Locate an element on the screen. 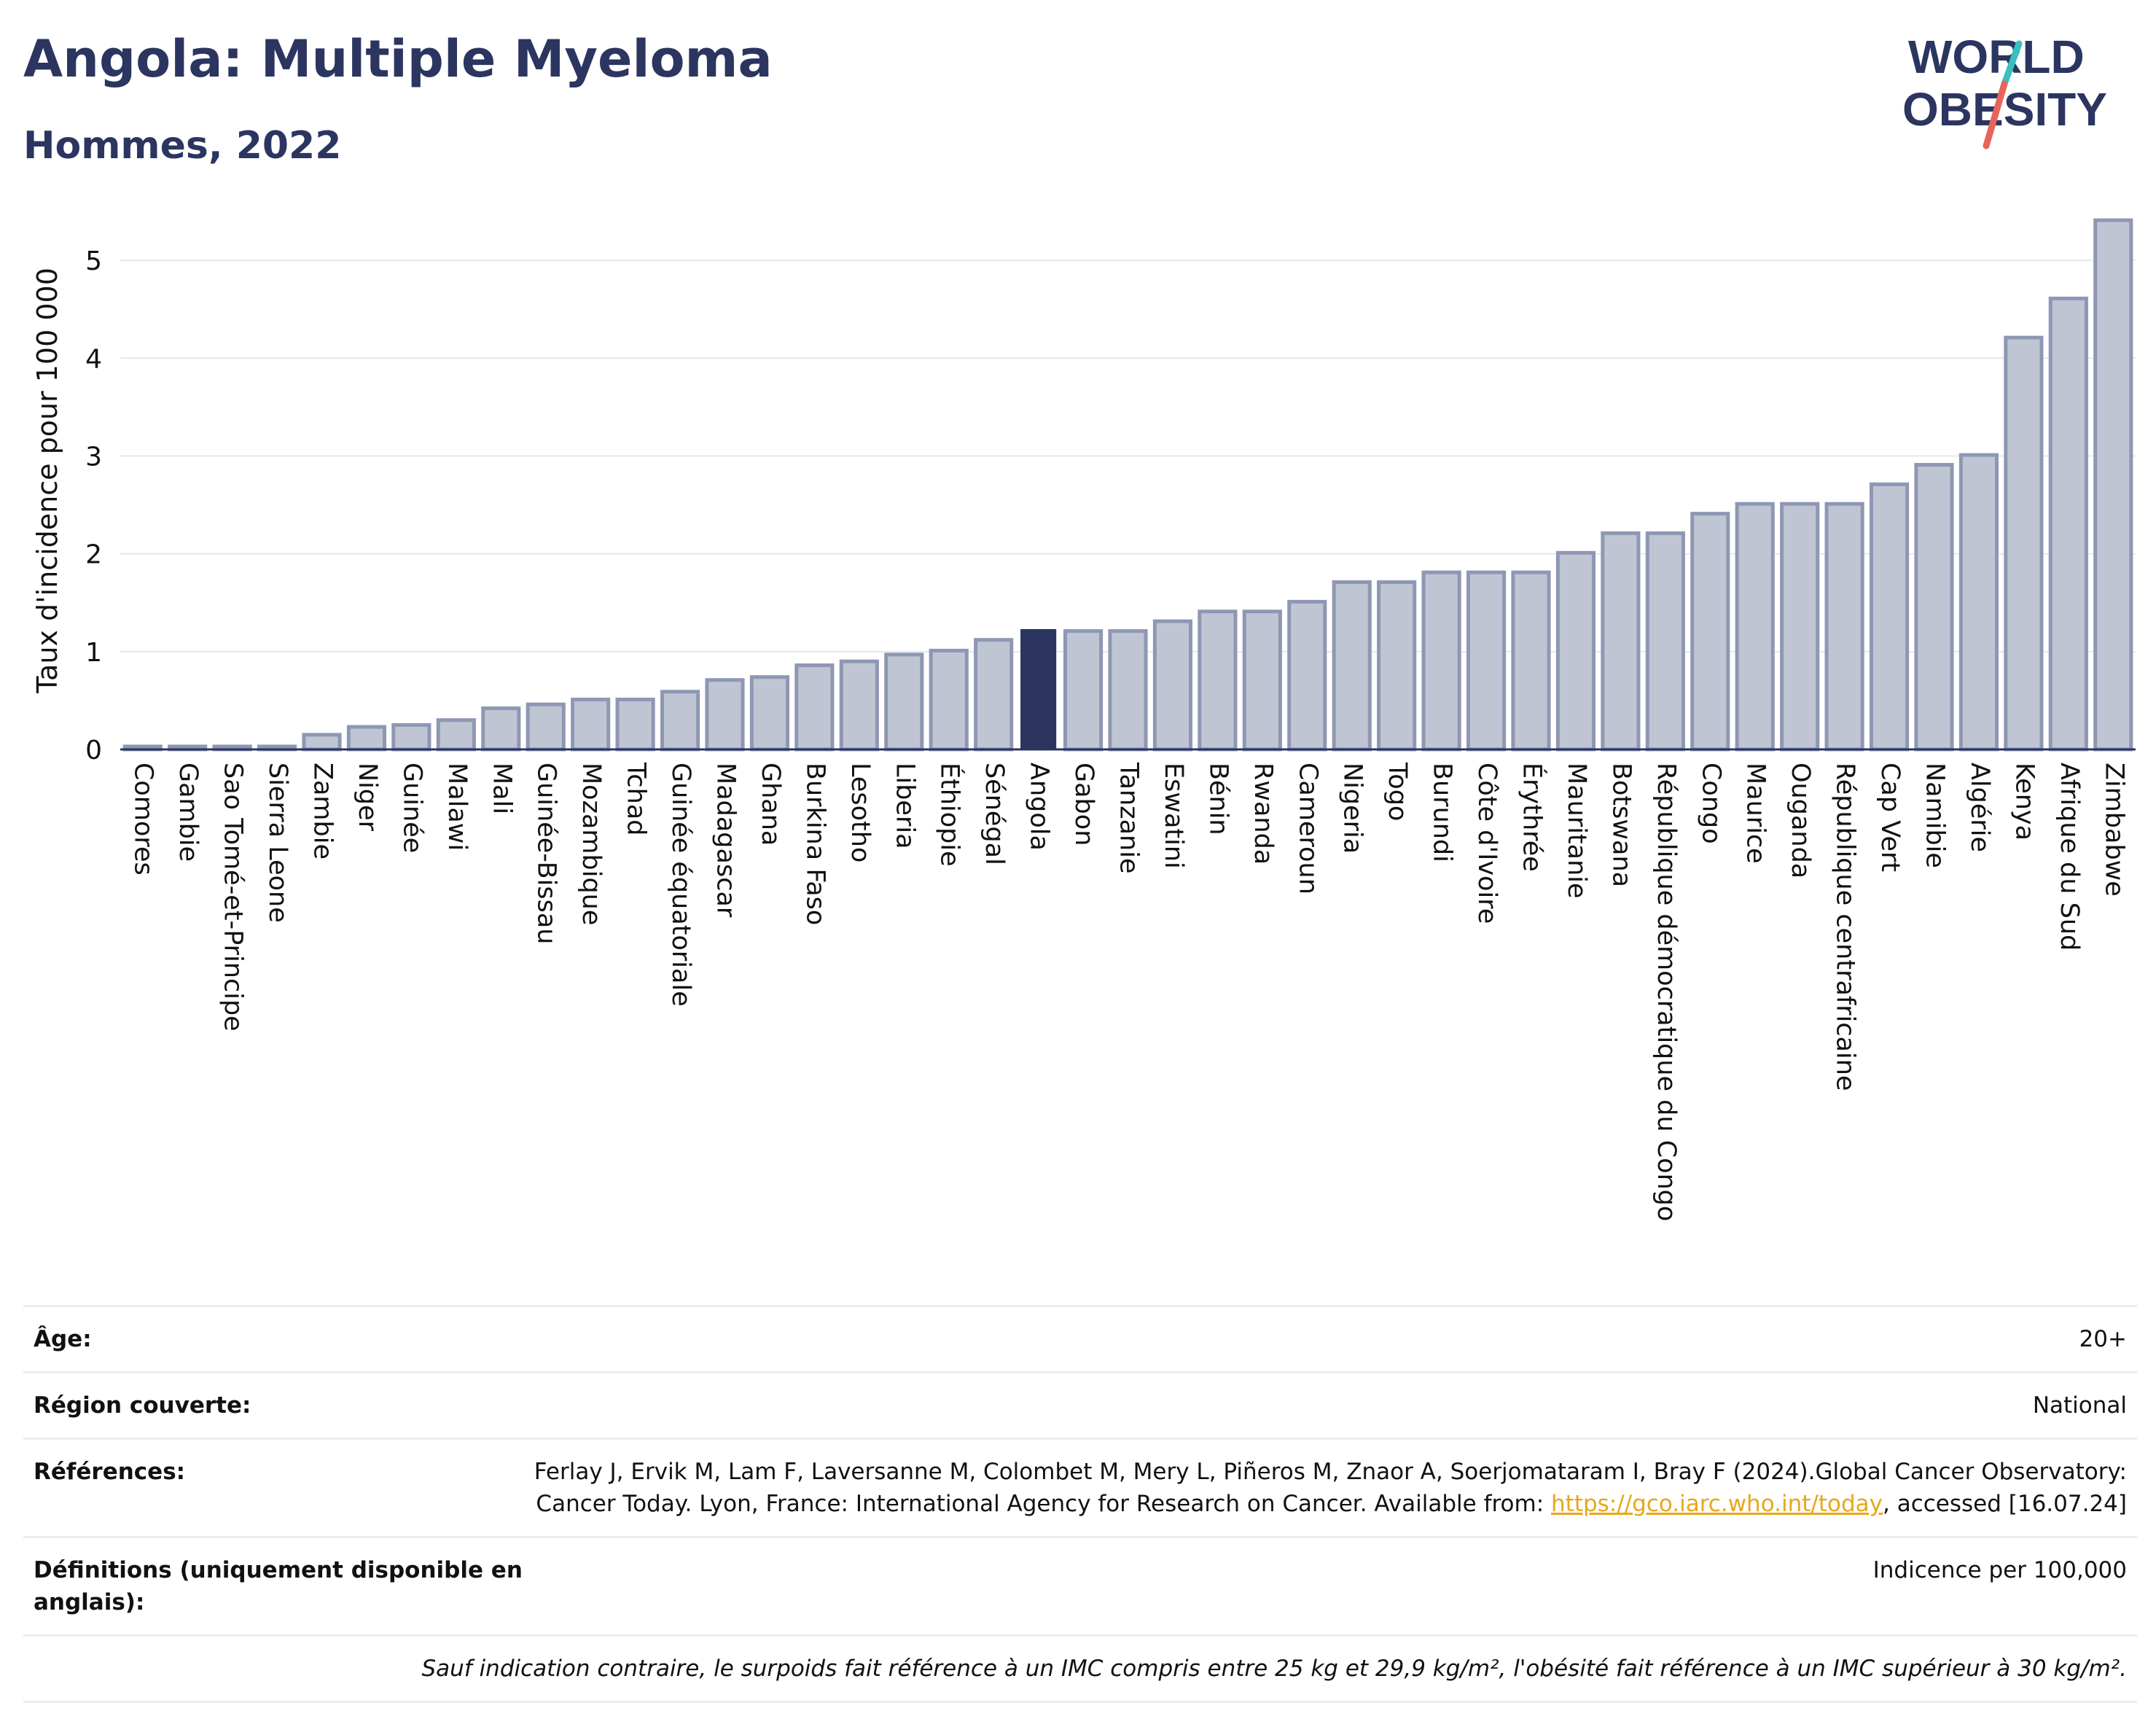  x-tick-label: Lesotho is located at coordinates (860, 813).